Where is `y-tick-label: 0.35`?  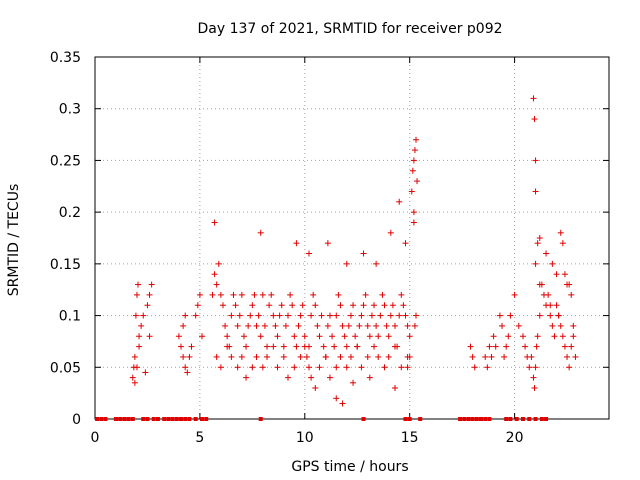 y-tick-label: 0.35 is located at coordinates (65, 58).